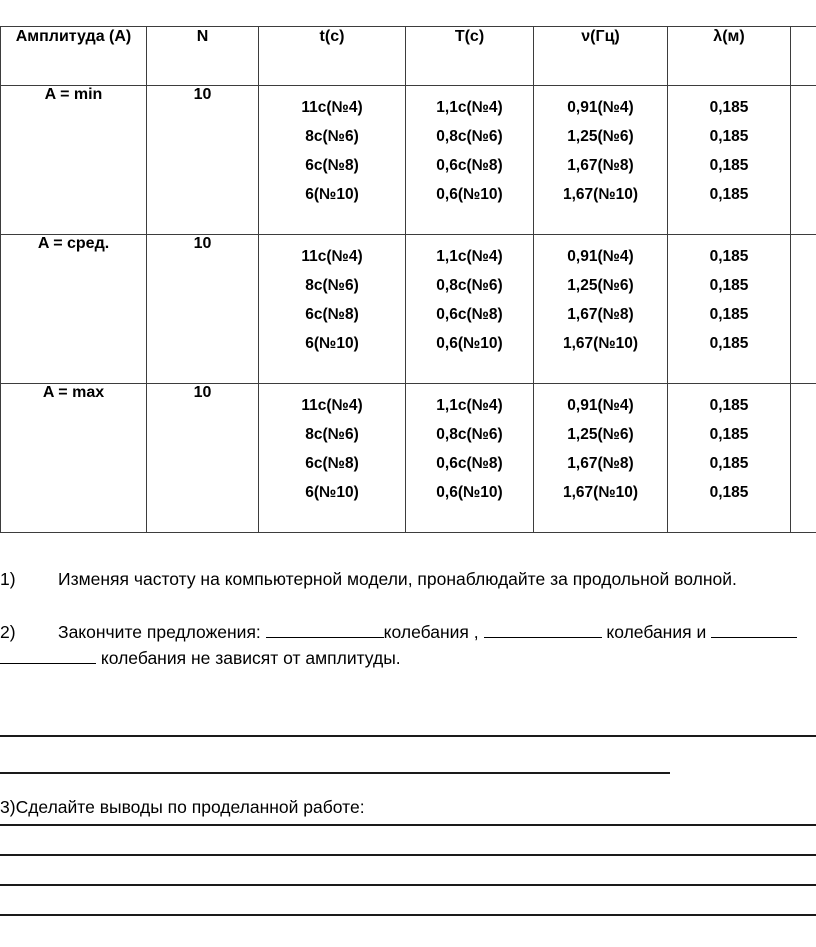  Describe the element at coordinates (73, 160) in the screenshot. I see `cell-amplitude: A = min` at that location.